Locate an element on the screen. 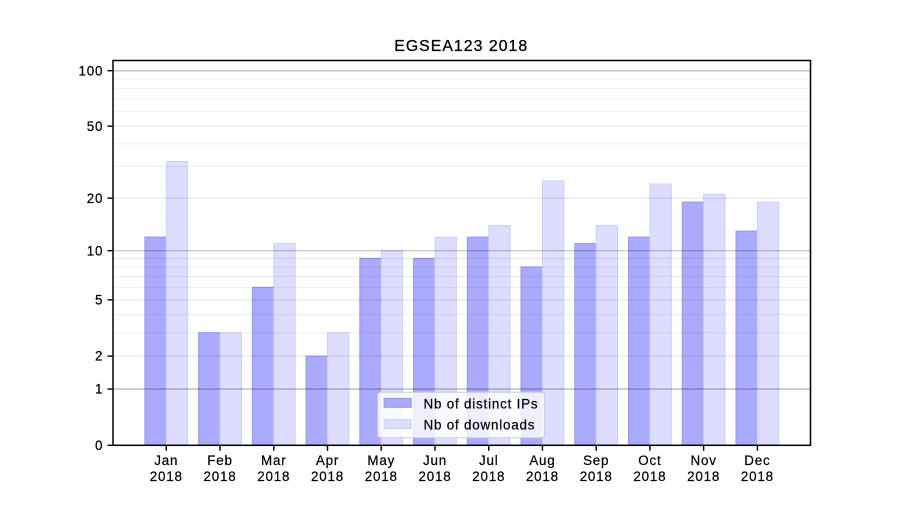  svg-text: Nov is located at coordinates (704, 460).